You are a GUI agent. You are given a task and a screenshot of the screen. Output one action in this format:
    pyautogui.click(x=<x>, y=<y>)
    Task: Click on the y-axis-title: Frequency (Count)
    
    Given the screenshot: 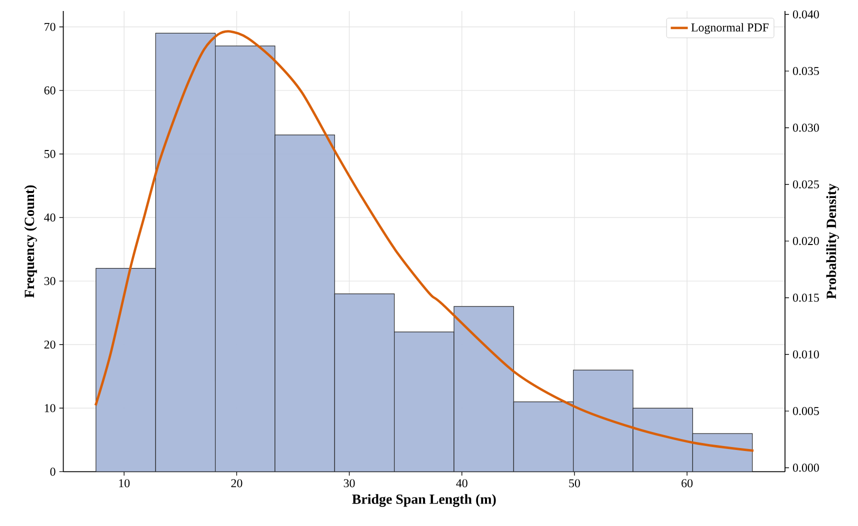 What is the action you would take?
    pyautogui.click(x=31, y=241)
    